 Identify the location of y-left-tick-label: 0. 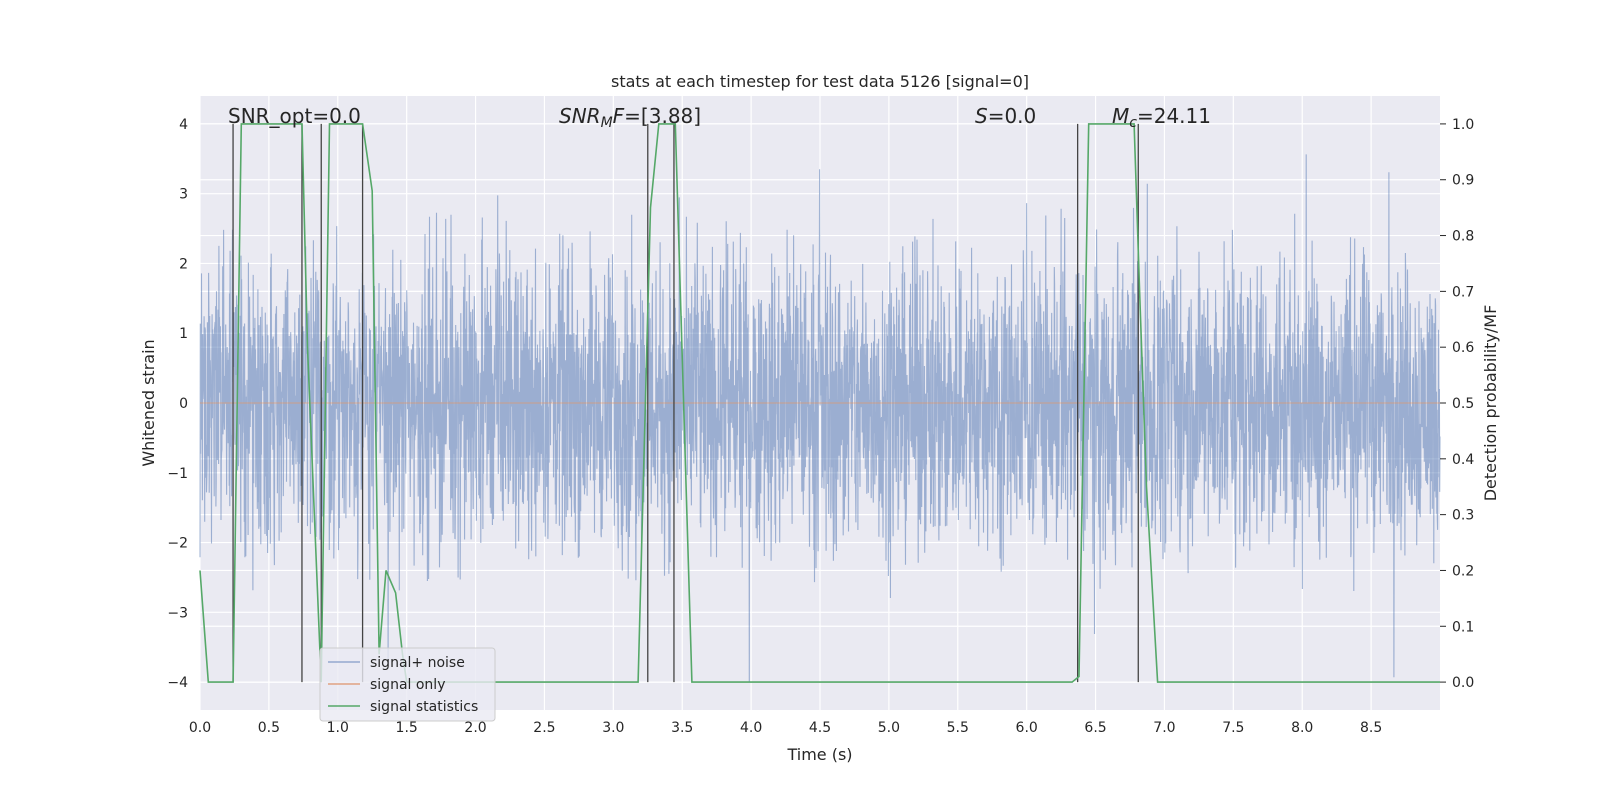
(183, 404).